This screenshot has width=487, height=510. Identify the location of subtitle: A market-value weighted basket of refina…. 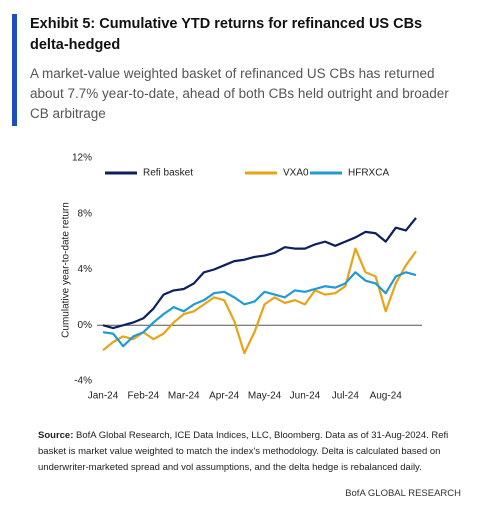
(239, 93).